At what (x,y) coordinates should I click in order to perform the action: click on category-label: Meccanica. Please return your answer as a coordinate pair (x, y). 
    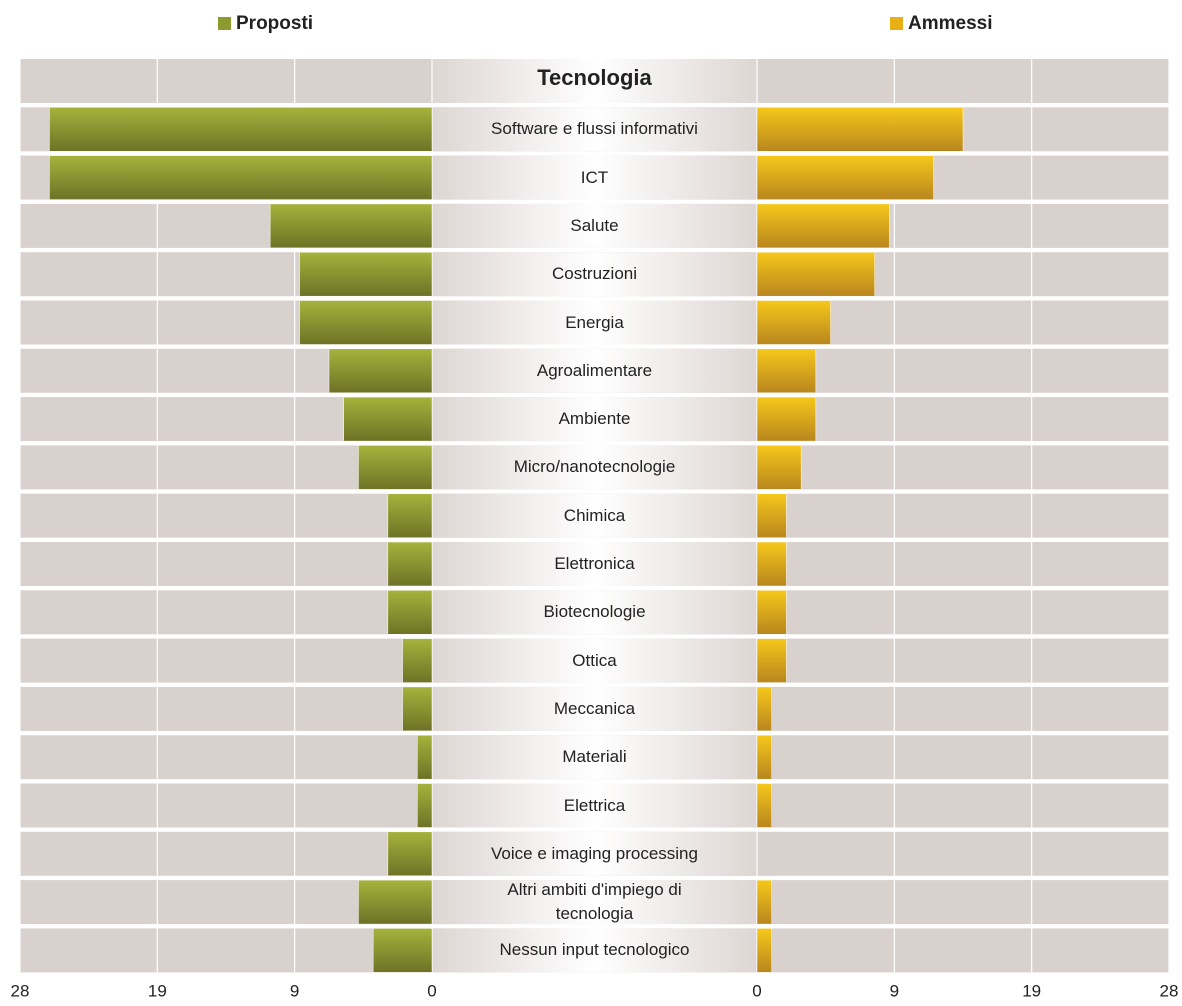
    Looking at the image, I should click on (594, 708).